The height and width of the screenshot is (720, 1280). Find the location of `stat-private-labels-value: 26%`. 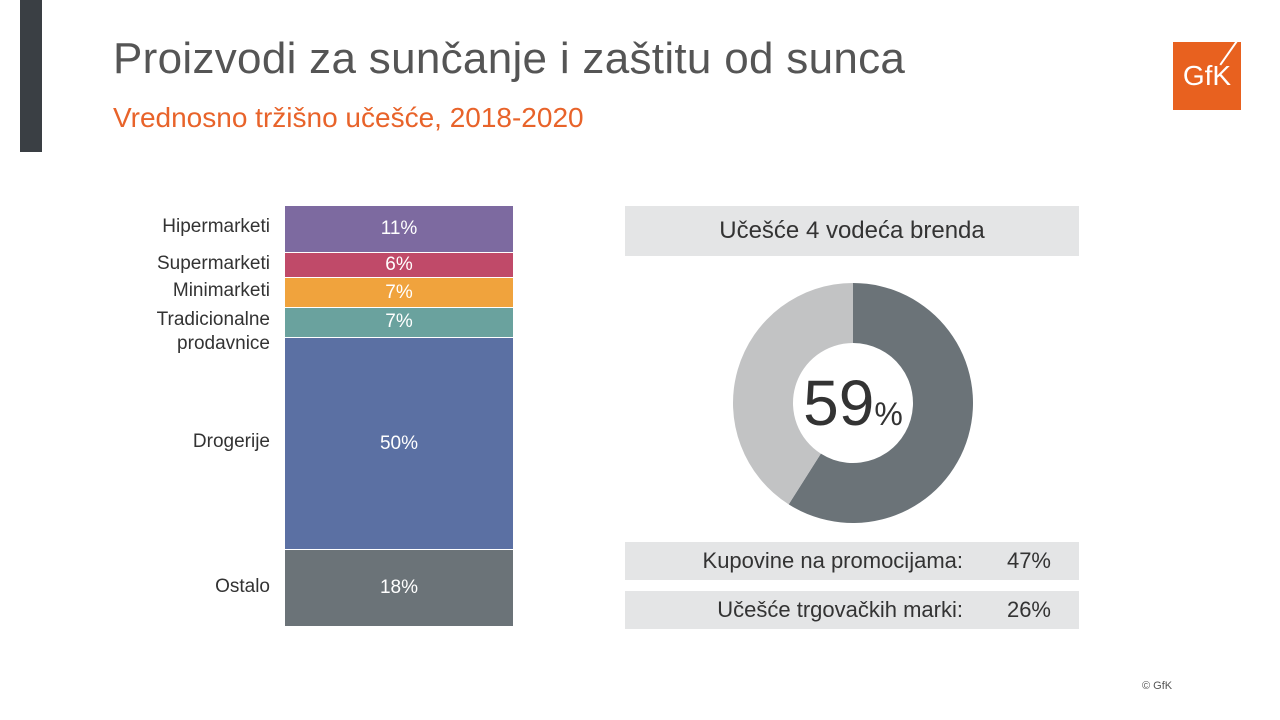

stat-private-labels-value: 26% is located at coordinates (1028, 609).